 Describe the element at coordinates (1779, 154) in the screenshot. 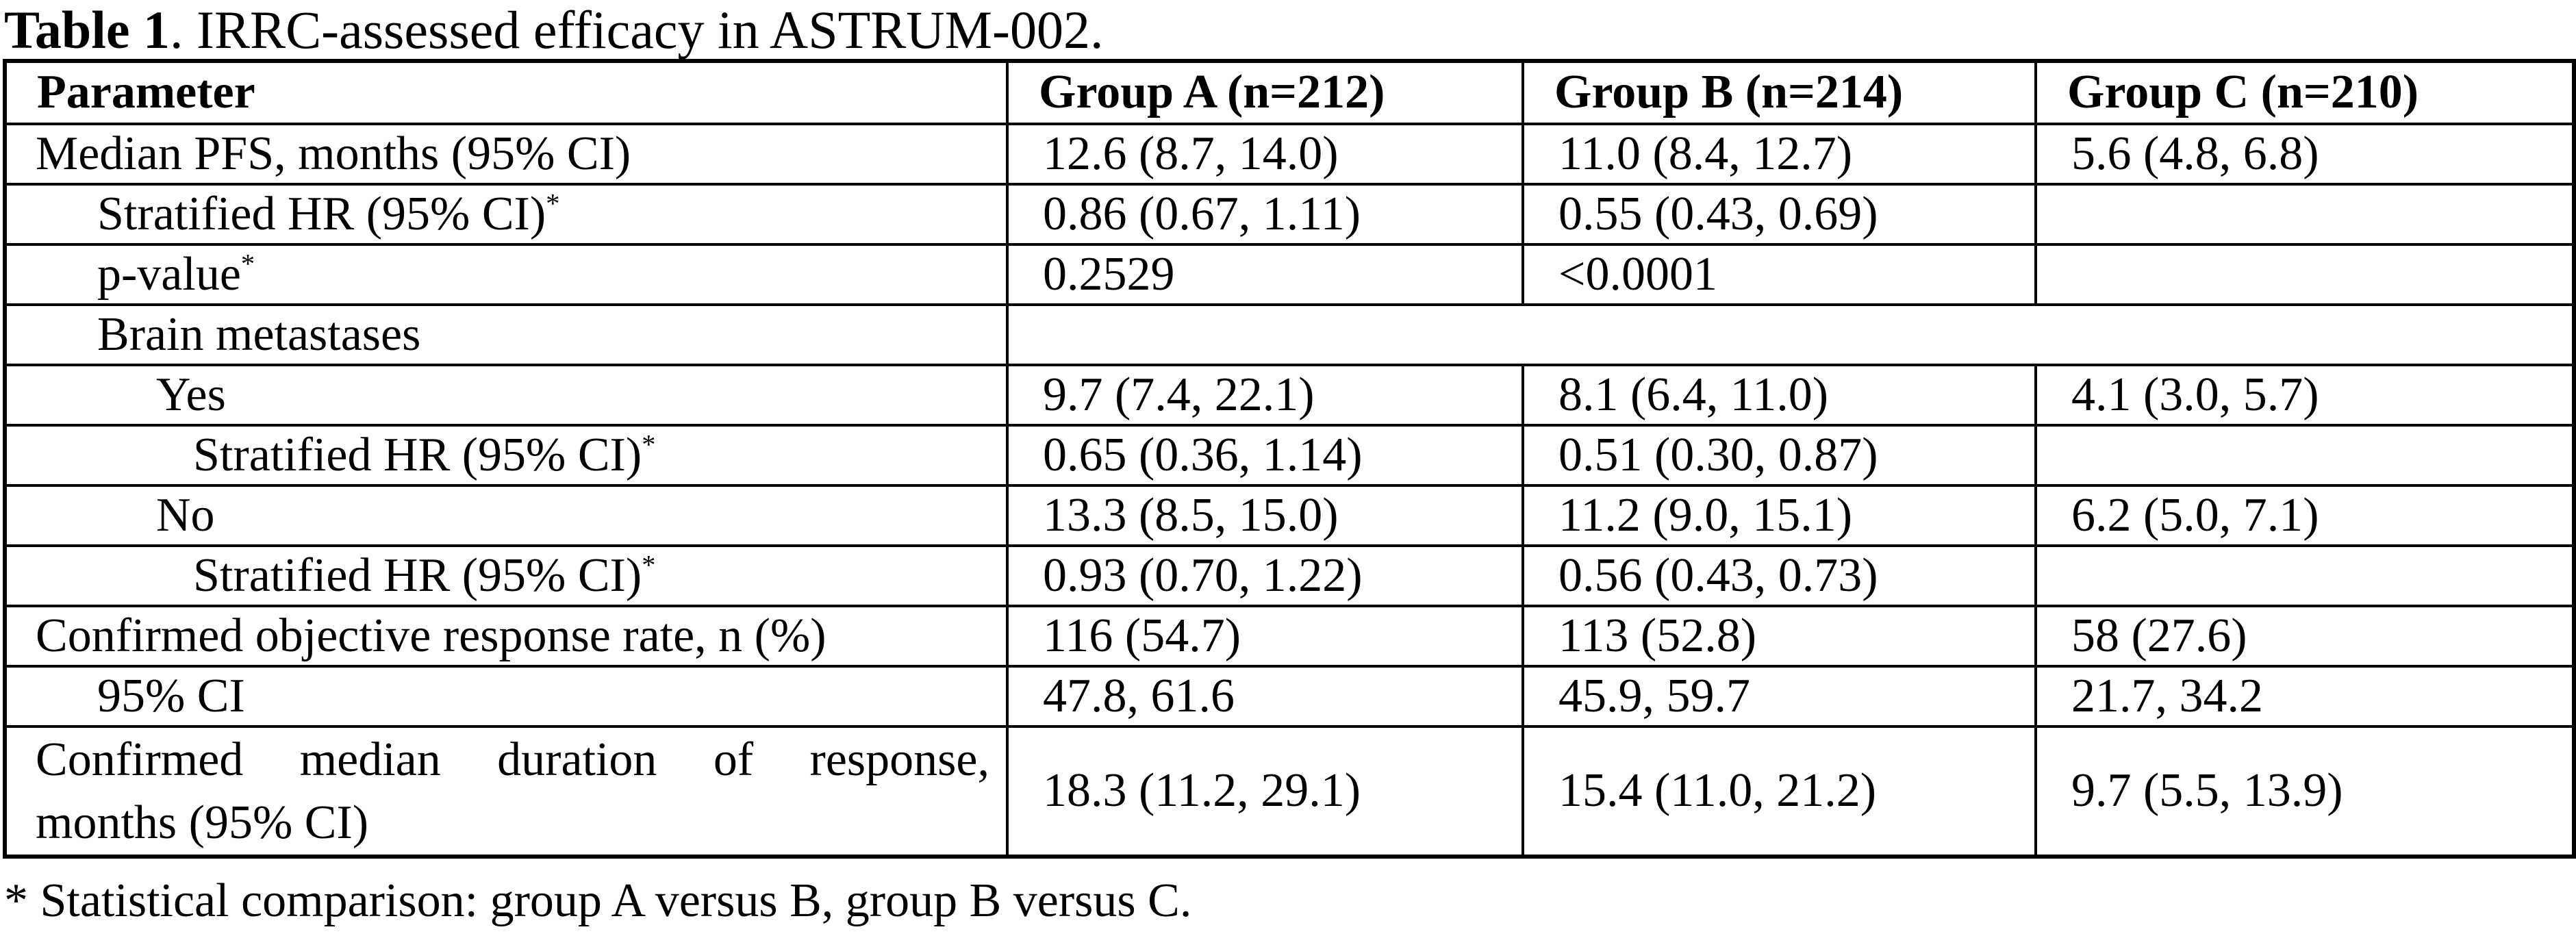

I see `table-cell-value: 11.0 (8.4, 12.7)` at that location.